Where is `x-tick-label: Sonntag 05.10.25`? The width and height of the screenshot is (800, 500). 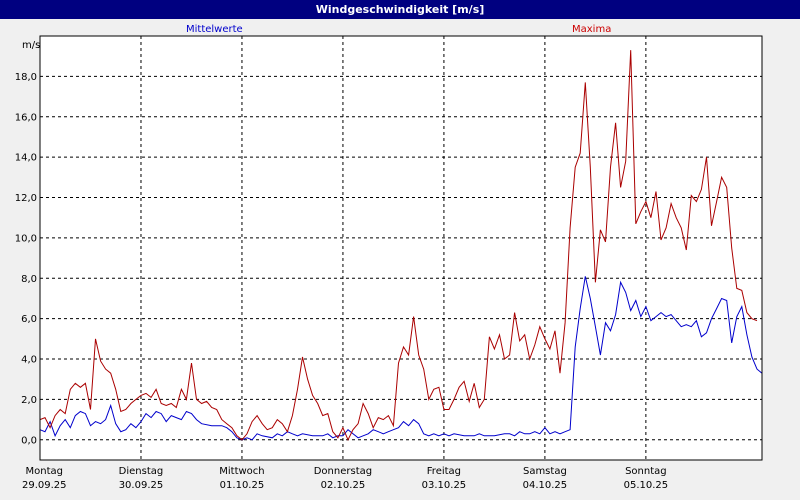 x-tick-label: Sonntag 05.10.25 is located at coordinates (646, 478).